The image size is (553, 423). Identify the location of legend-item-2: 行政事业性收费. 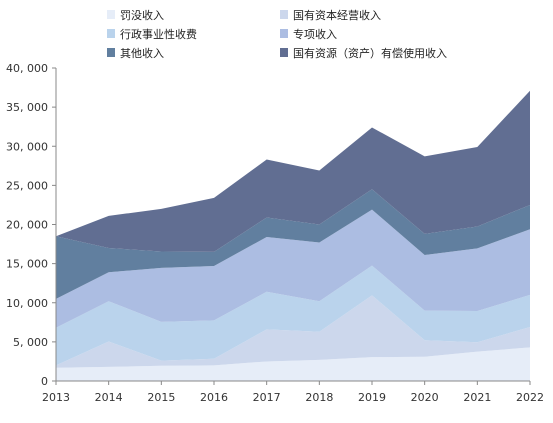
(152, 34).